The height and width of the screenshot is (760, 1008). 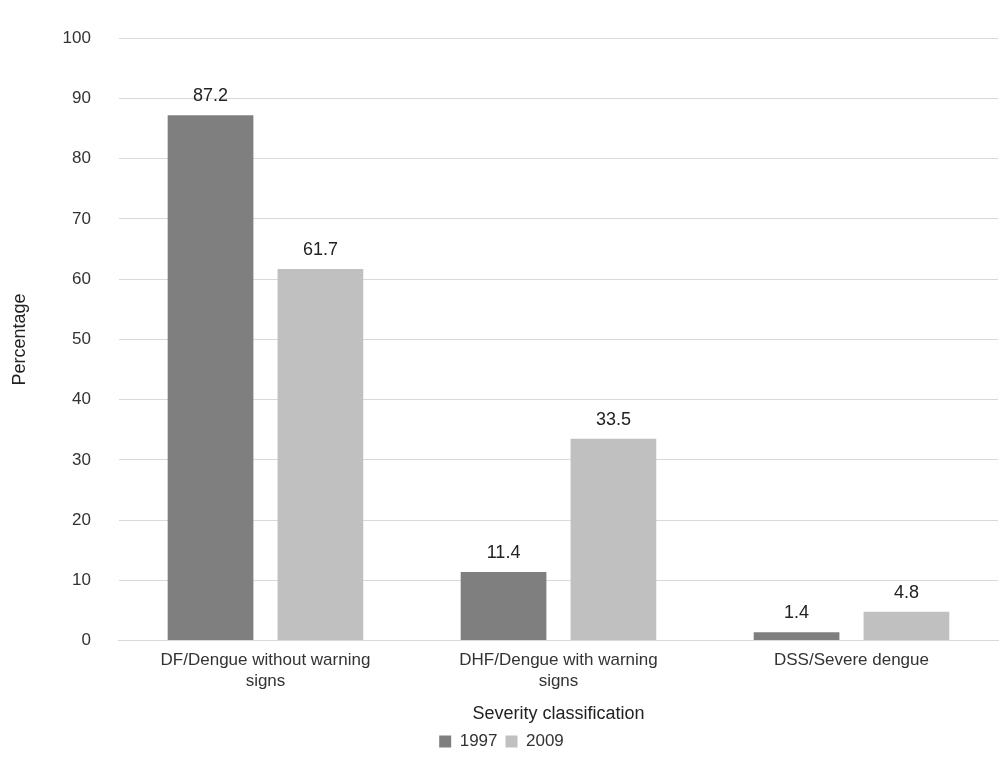 What do you see at coordinates (545, 741) in the screenshot?
I see `legend-label: 2009` at bounding box center [545, 741].